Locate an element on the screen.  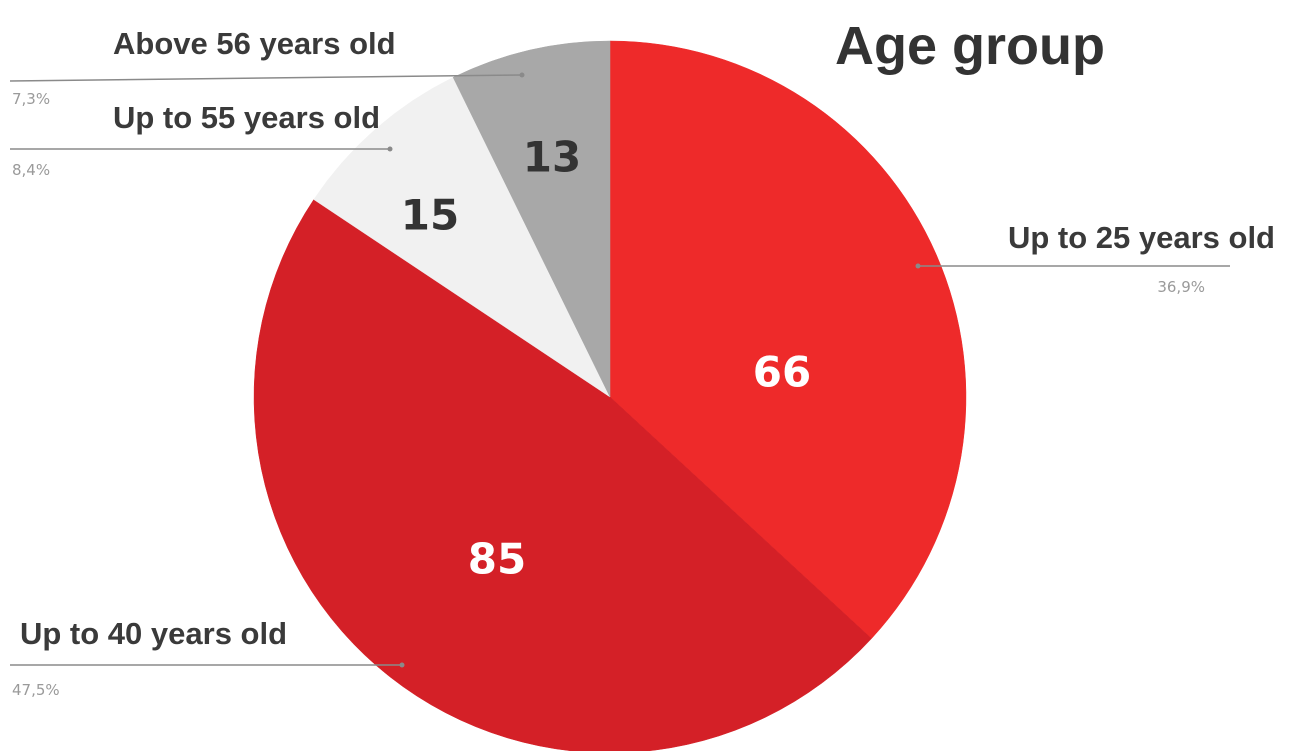
slice-value-label: 85 is located at coordinates (497, 559).